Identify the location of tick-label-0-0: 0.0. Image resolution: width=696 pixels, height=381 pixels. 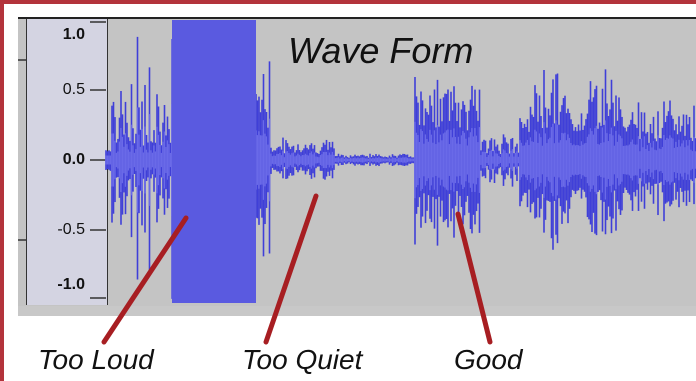
(73, 159).